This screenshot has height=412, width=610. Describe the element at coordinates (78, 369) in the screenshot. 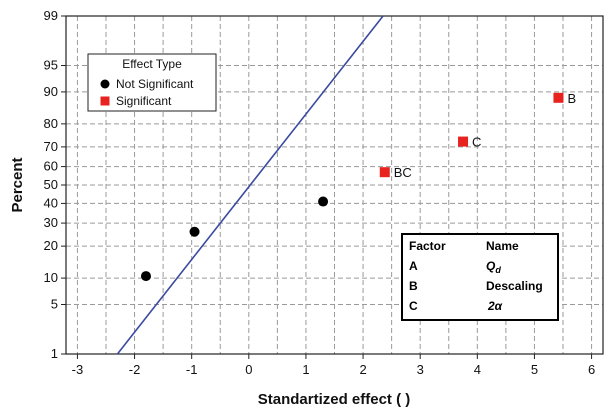

I see `x-tick-label: -3` at that location.